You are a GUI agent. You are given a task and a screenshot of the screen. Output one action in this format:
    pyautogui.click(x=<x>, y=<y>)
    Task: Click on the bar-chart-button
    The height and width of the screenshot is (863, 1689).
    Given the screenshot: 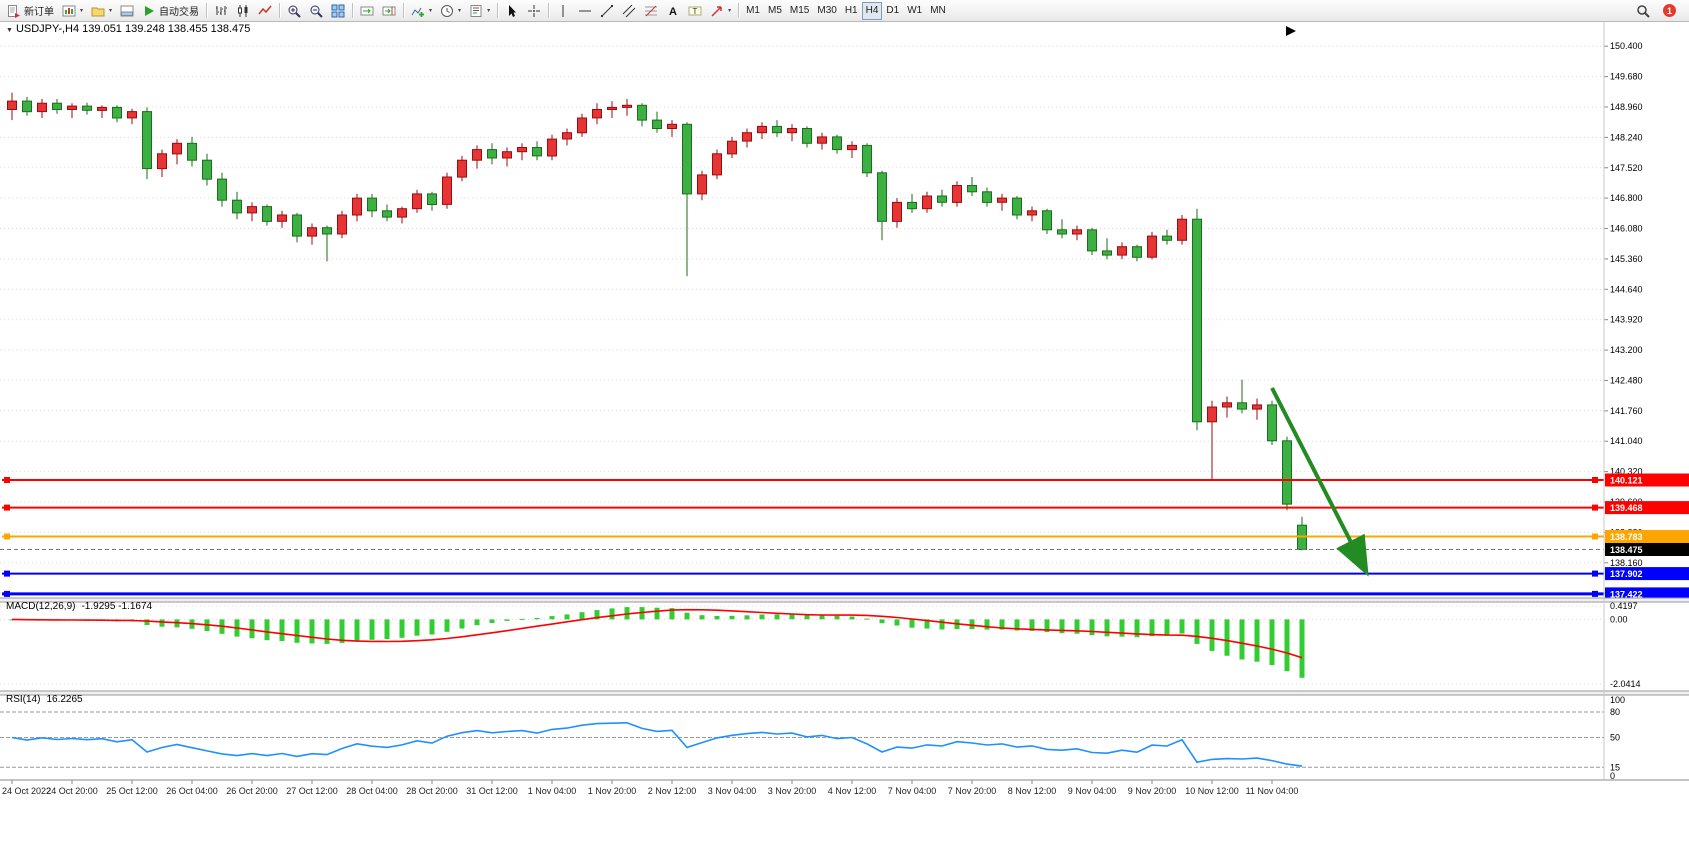 What is the action you would take?
    pyautogui.click(x=221, y=11)
    